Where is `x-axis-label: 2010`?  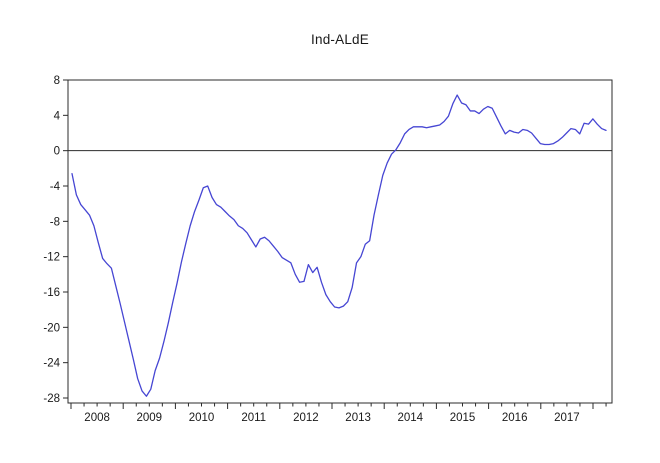 x-axis-label: 2010 is located at coordinates (202, 418).